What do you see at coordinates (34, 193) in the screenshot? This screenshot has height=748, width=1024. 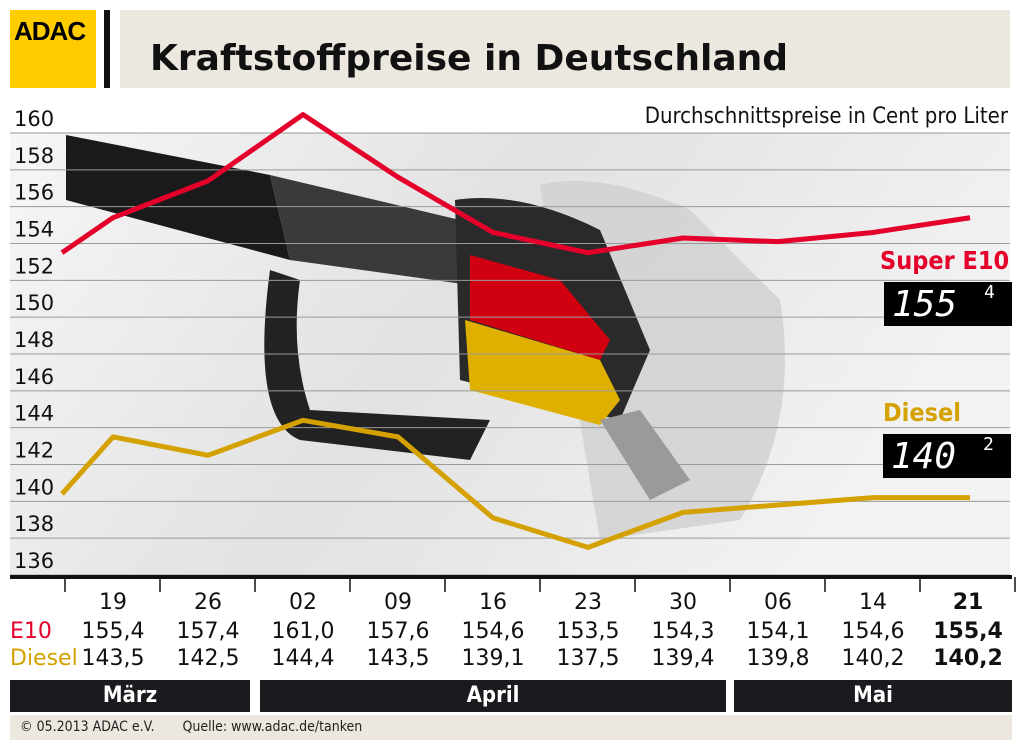 I see `y-tick-label: 156` at bounding box center [34, 193].